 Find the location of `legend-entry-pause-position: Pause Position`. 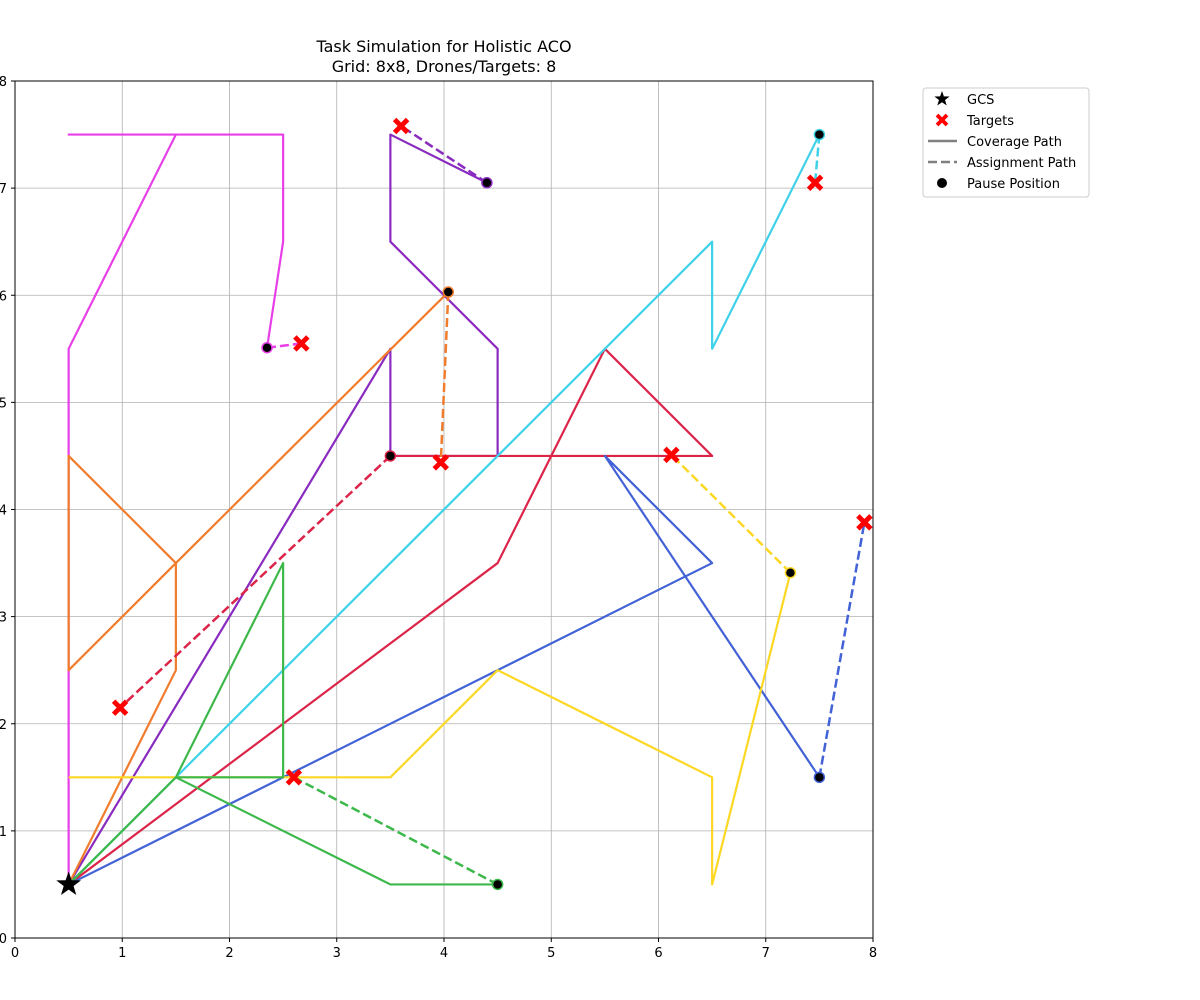

legend-entry-pause-position: Pause Position is located at coordinates (998, 184).